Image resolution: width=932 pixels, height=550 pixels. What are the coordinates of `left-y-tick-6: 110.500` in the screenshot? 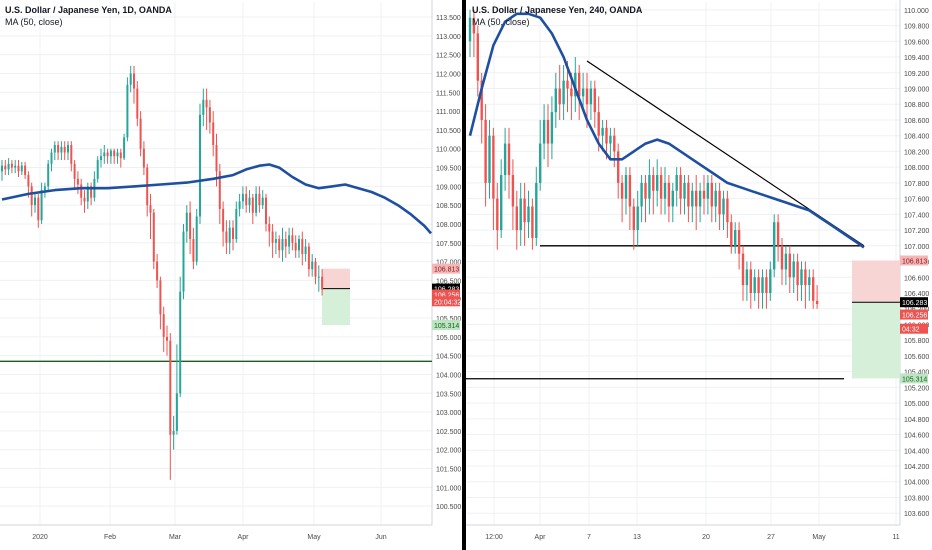 It's located at (448, 131).